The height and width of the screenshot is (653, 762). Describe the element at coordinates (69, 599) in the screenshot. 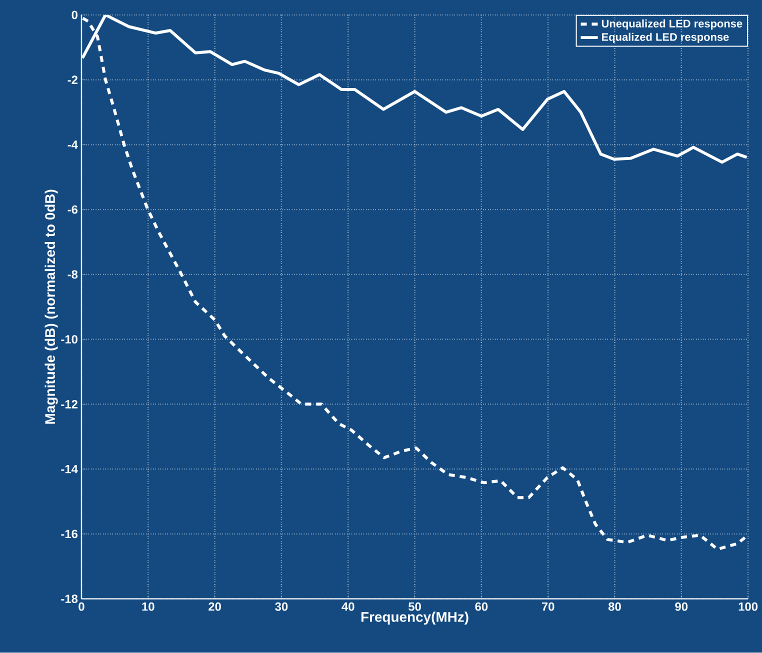

I see `y-tick-label: -18` at that location.